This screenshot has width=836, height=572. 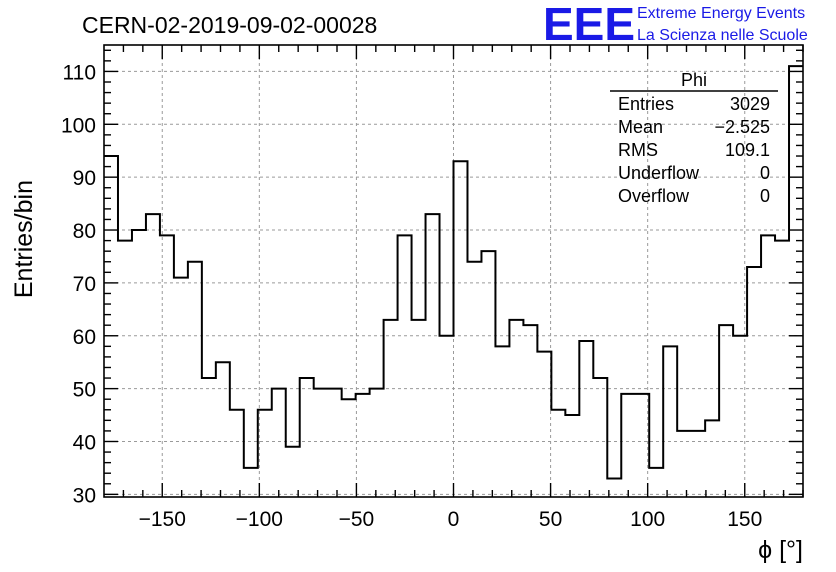 I want to click on stats-label-underflow: Underflow, so click(x=659, y=173).